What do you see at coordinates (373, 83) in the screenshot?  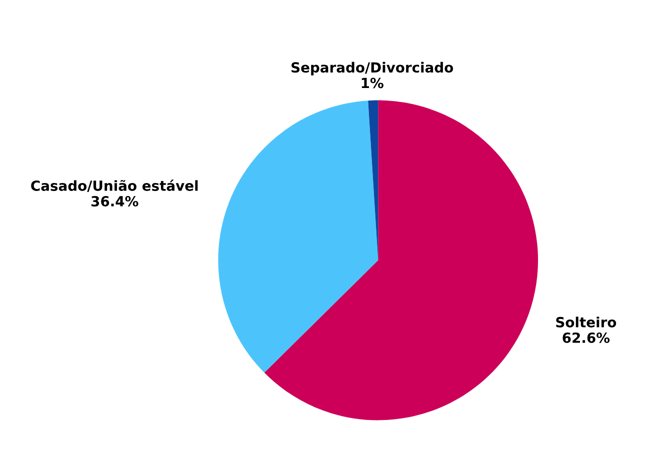 I see `data-label: 1%` at bounding box center [373, 83].